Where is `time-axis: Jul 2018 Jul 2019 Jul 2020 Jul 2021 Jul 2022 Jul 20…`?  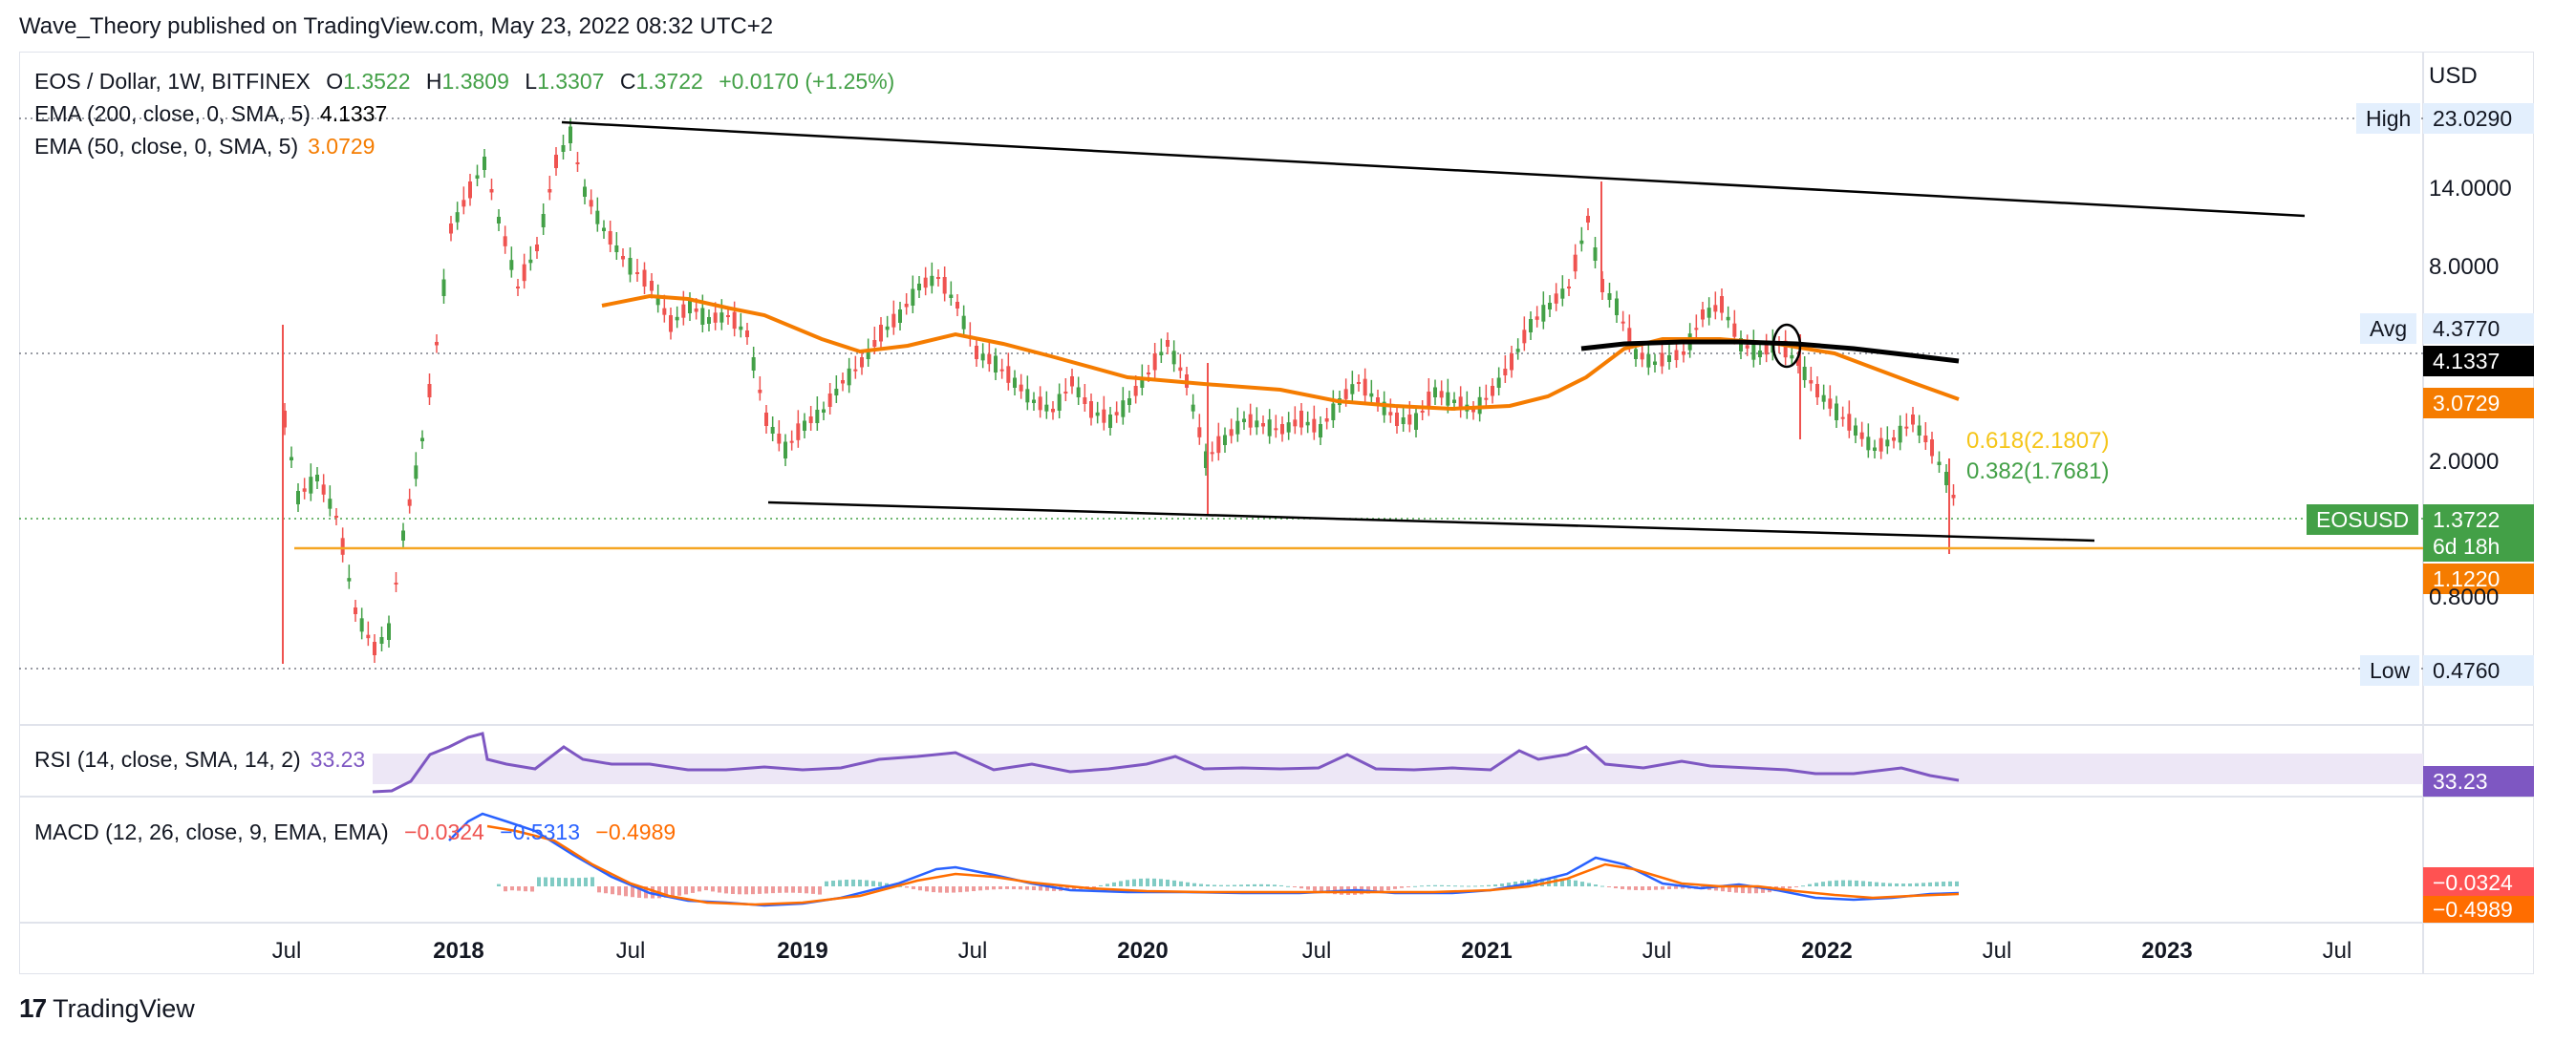 time-axis: Jul 2018 Jul 2019 Jul 2020 Jul 2021 Jul 2022 Jul 20… is located at coordinates (1211, 953).